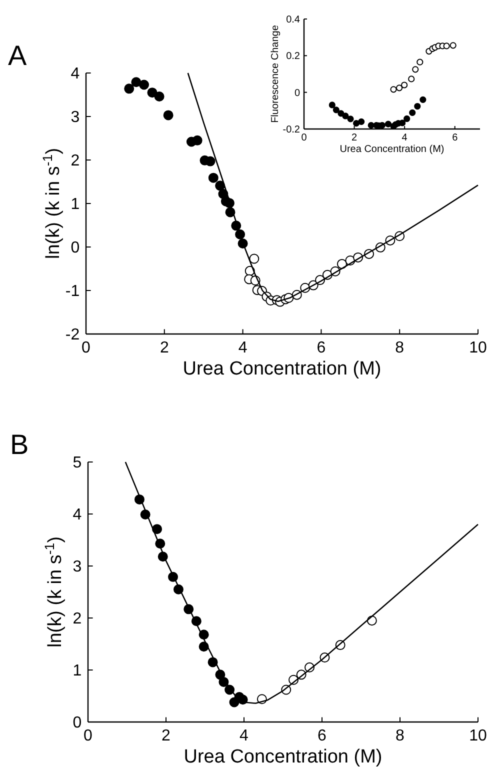 Image resolution: width=494 pixels, height=781 pixels. Describe the element at coordinates (293, 56) in the screenshot. I see `y-tick-label: 0.2` at that location.